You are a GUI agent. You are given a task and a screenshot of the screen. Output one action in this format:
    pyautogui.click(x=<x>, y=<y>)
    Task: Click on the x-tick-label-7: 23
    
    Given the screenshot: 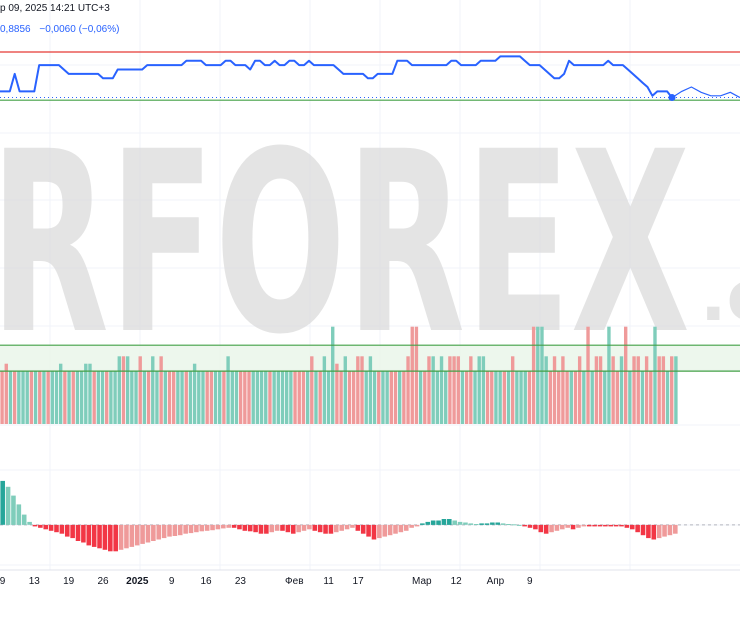 What is the action you would take?
    pyautogui.click(x=241, y=581)
    